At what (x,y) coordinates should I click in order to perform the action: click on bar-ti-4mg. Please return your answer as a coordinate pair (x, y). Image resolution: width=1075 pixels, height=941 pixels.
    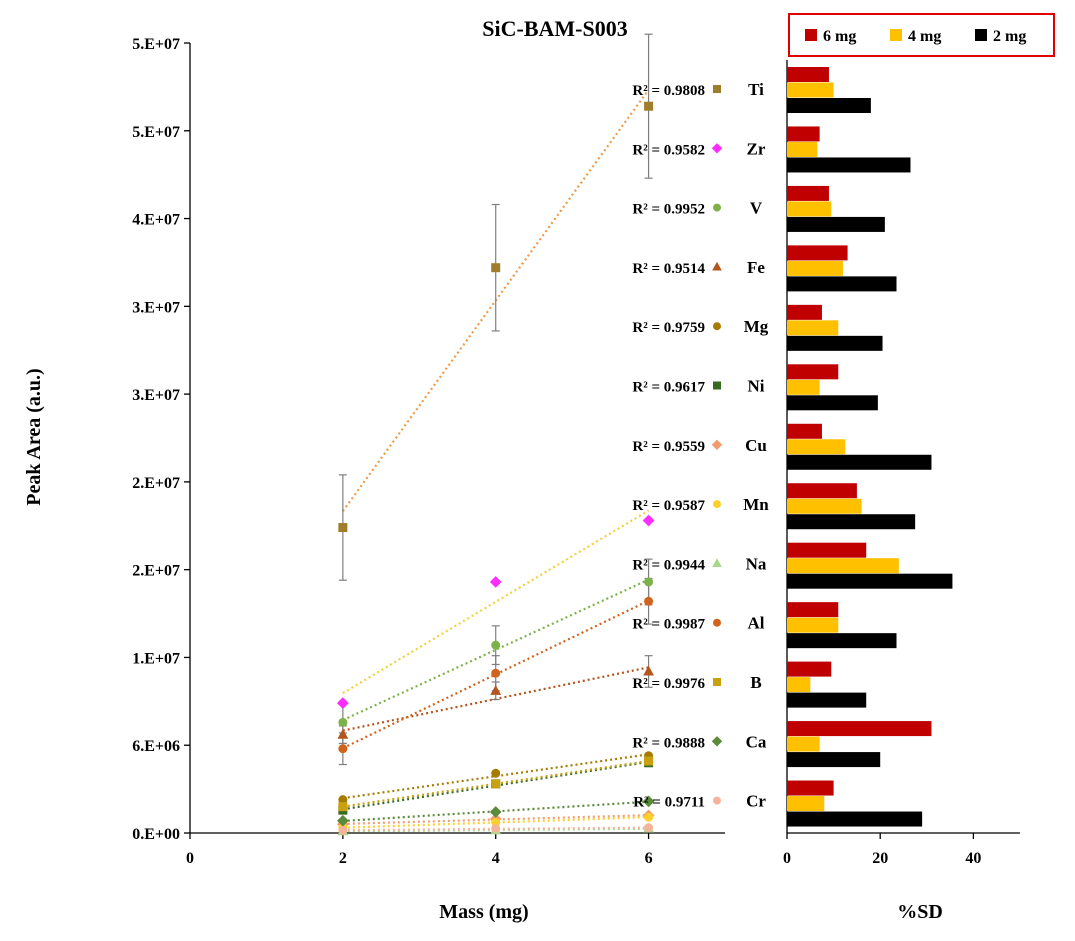
    Looking at the image, I should click on (810, 90).